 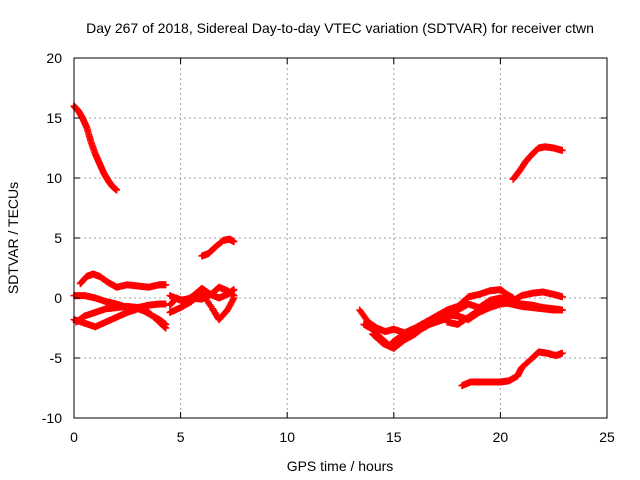 I want to click on x-tick-label: 20, so click(x=501, y=437).